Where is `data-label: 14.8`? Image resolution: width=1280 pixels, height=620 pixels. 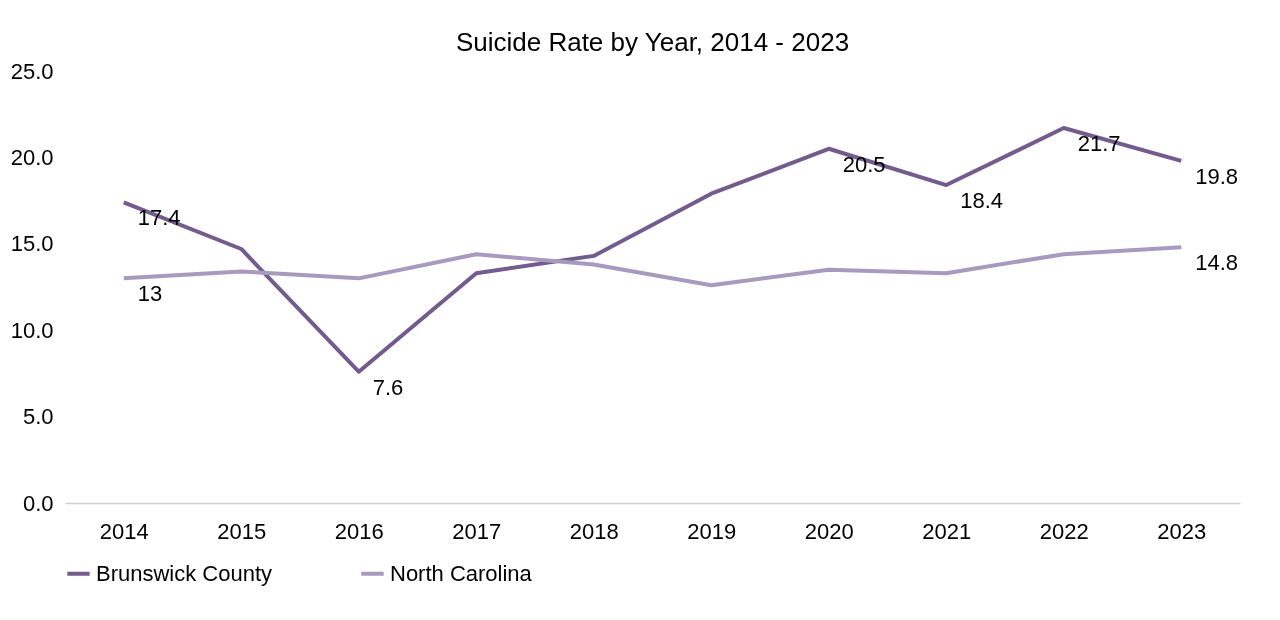
data-label: 14.8 is located at coordinates (1217, 263).